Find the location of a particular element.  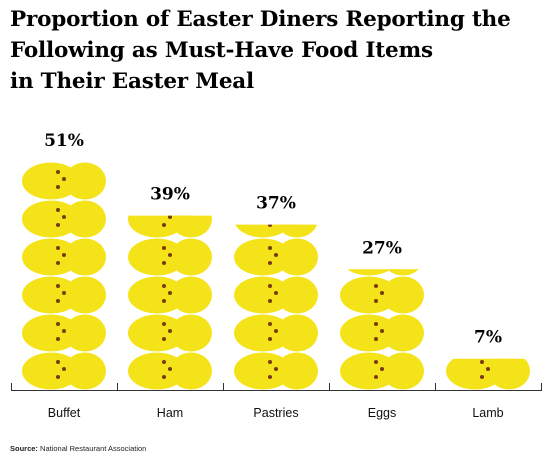

bar-ham is located at coordinates (170, 302).